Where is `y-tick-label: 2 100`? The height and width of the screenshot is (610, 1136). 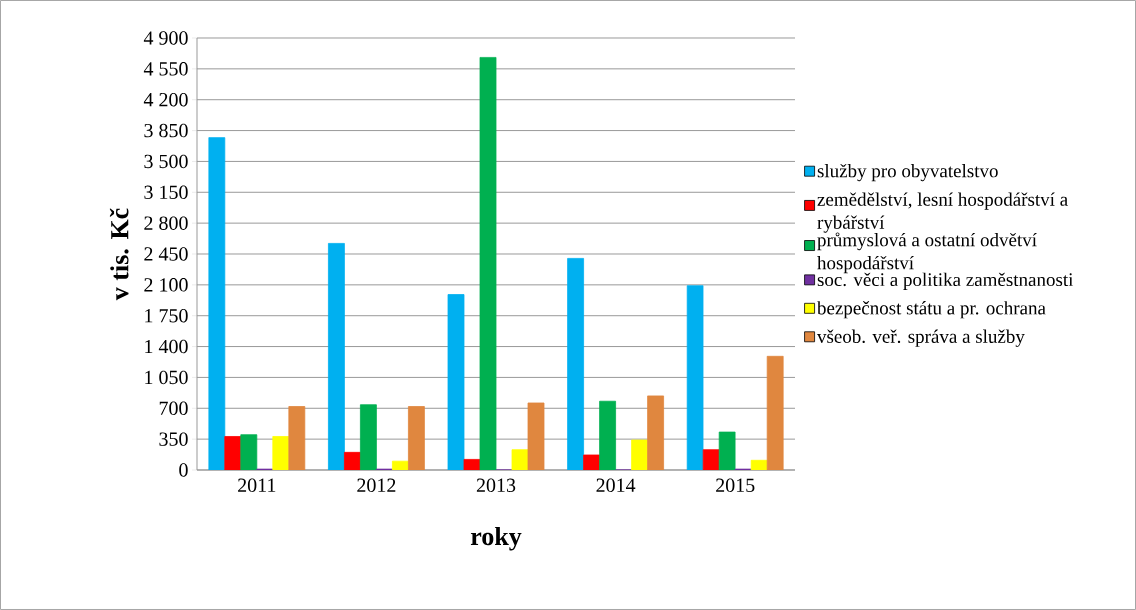
y-tick-label: 2 100 is located at coordinates (166, 285).